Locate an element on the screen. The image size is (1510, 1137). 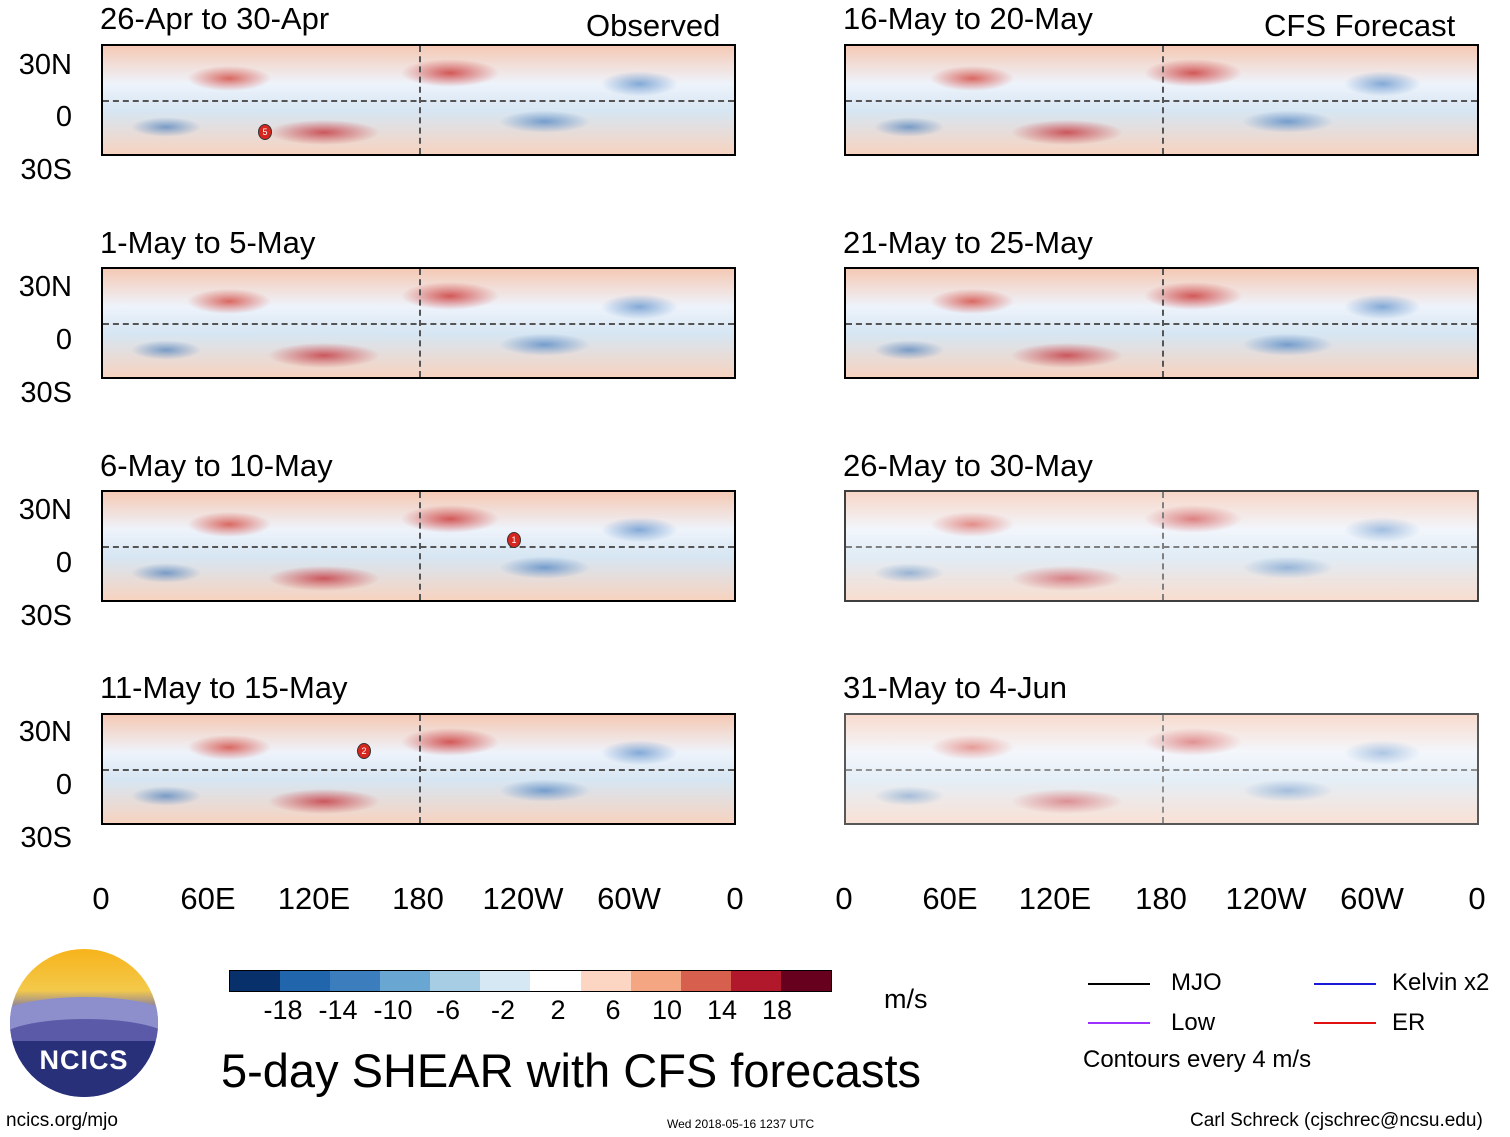
contour-note: Contours every 4 m/s is located at coordinates (1197, 1059).